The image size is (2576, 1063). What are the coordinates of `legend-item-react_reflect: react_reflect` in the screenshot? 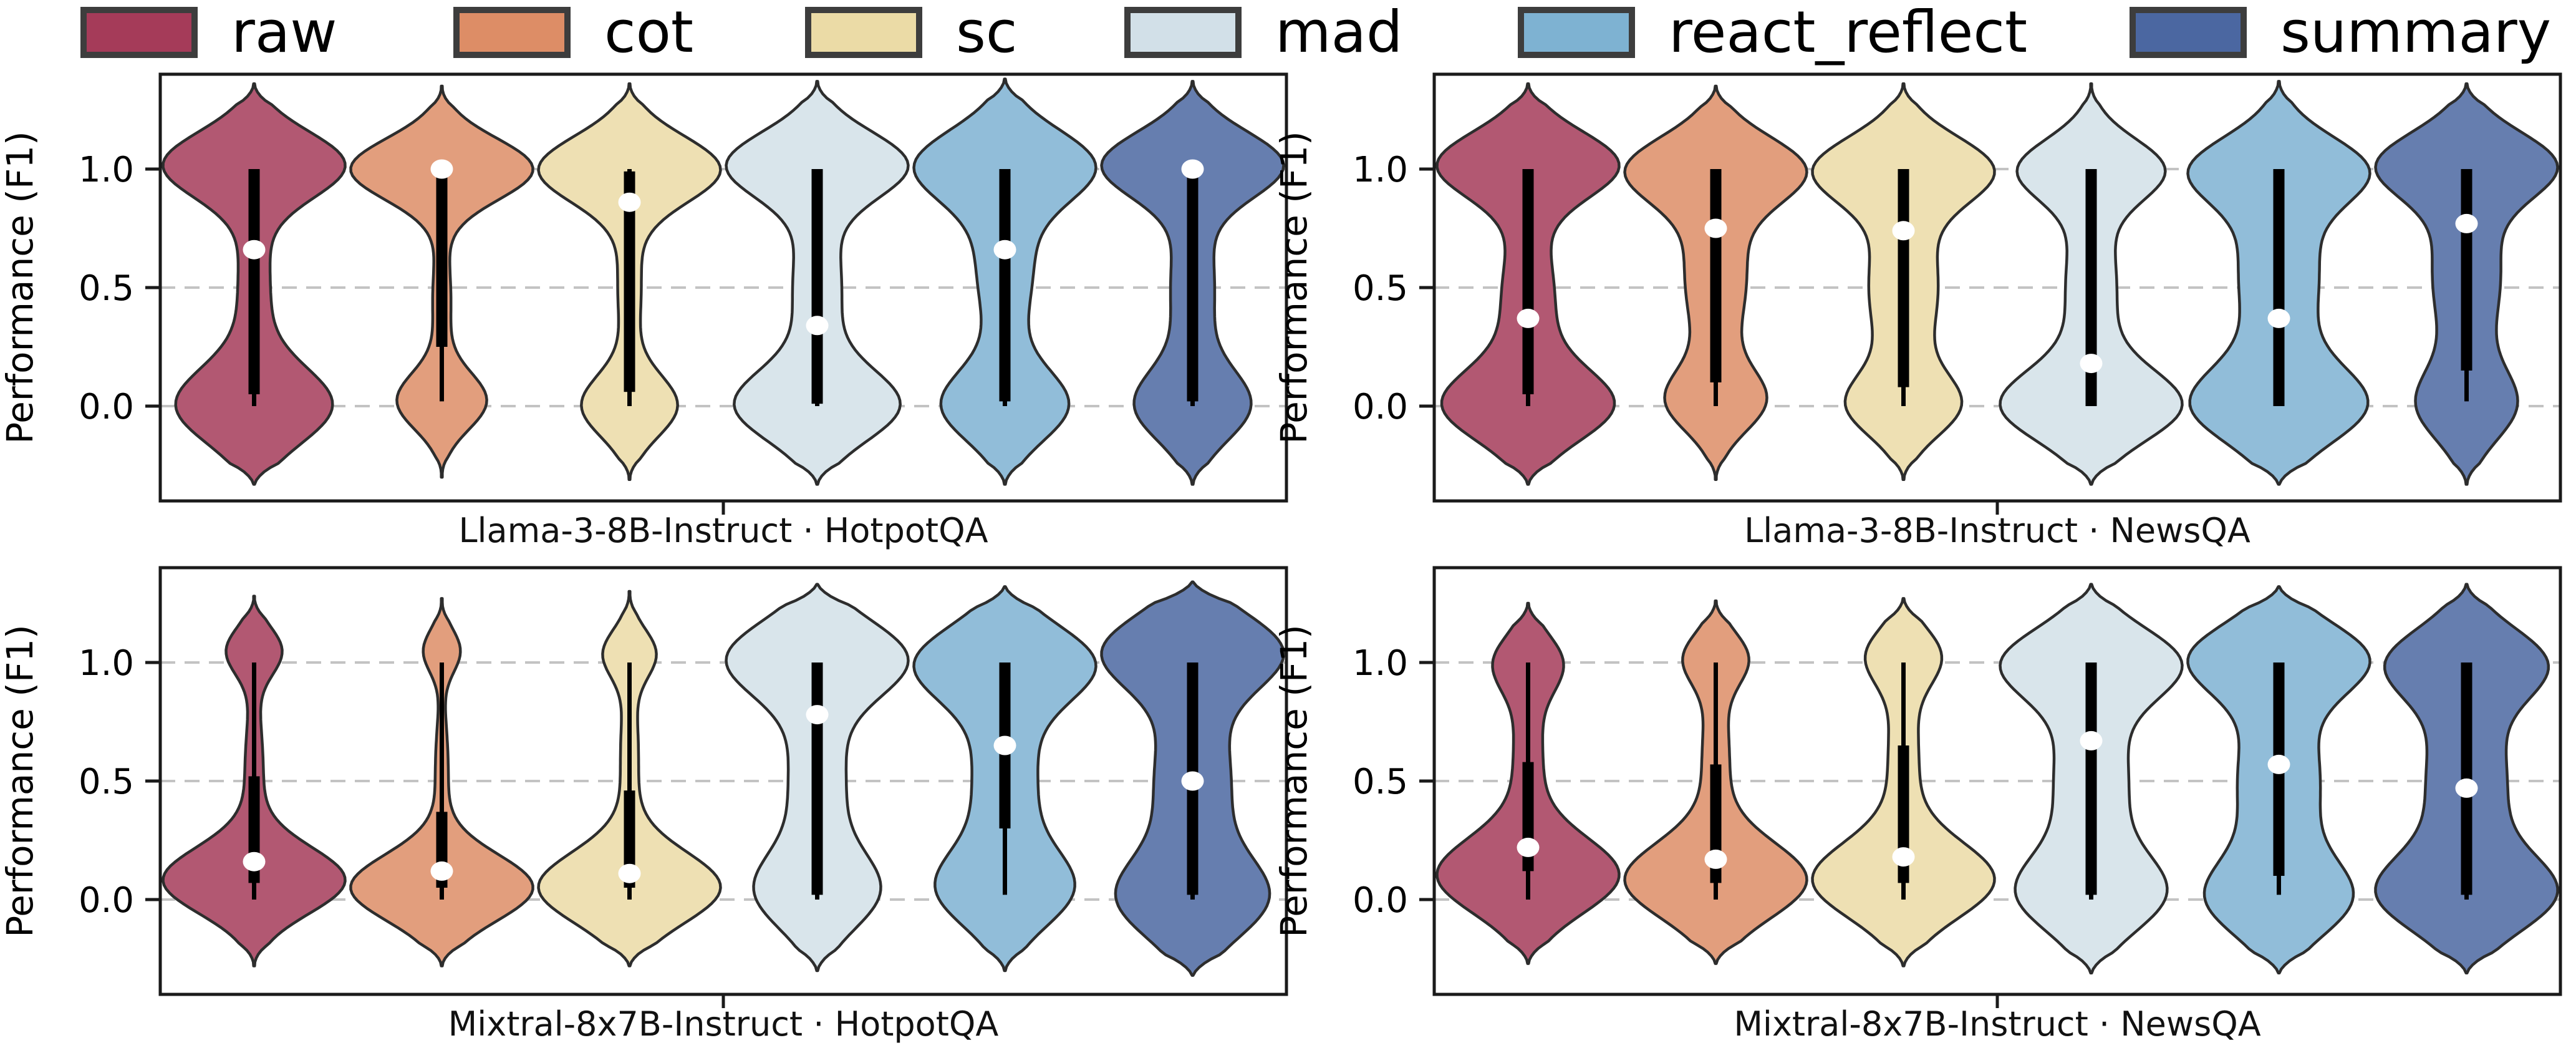 It's located at (1772, 32).